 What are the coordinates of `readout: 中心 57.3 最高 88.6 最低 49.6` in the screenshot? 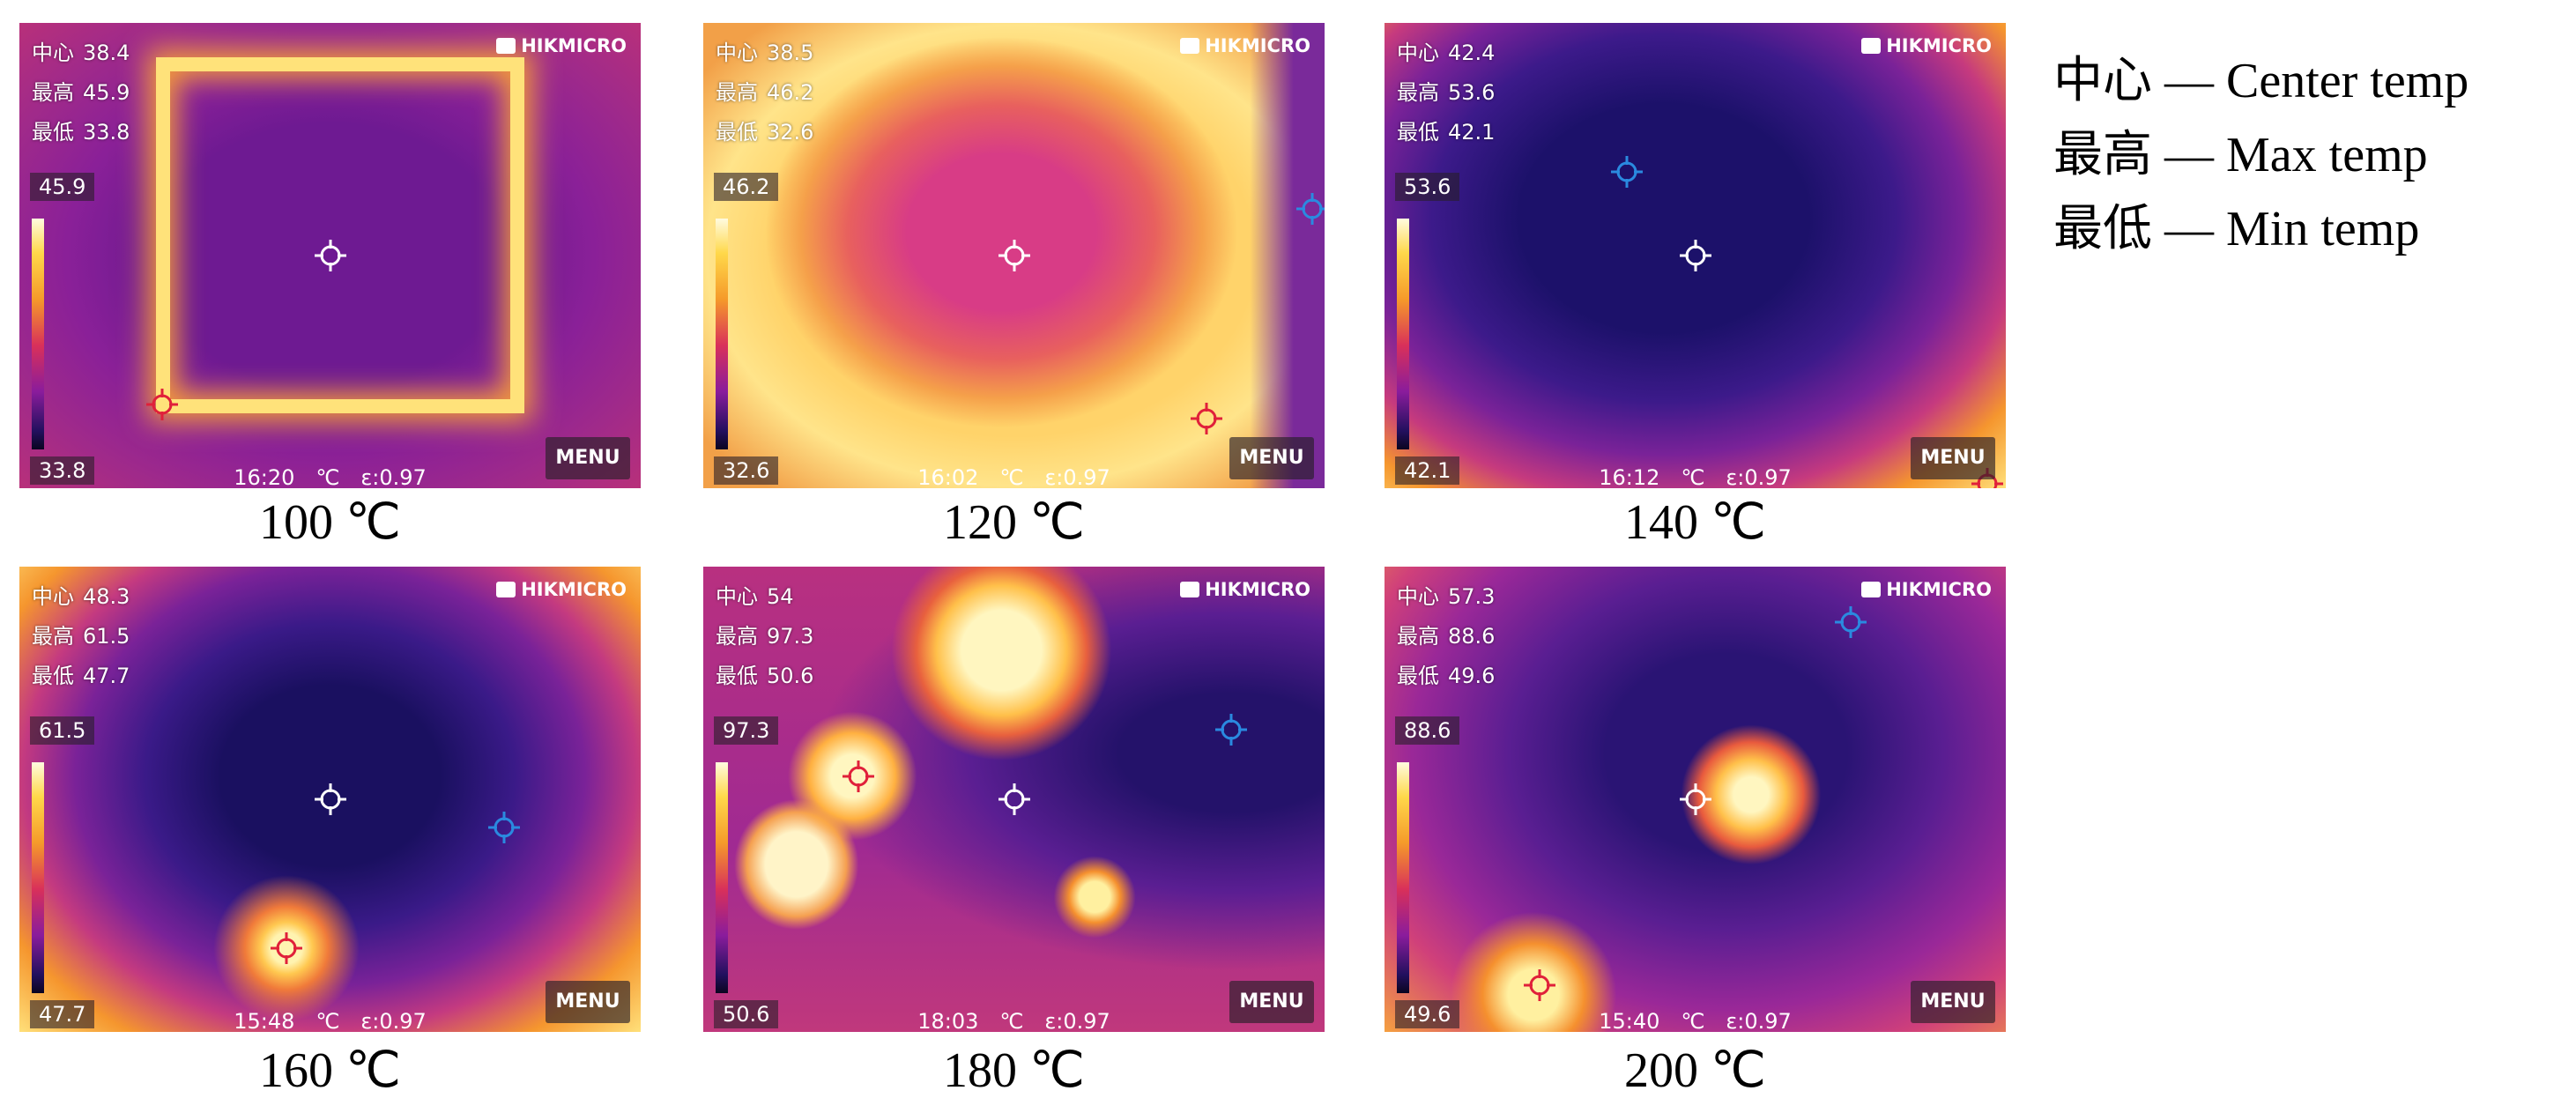 It's located at (1446, 636).